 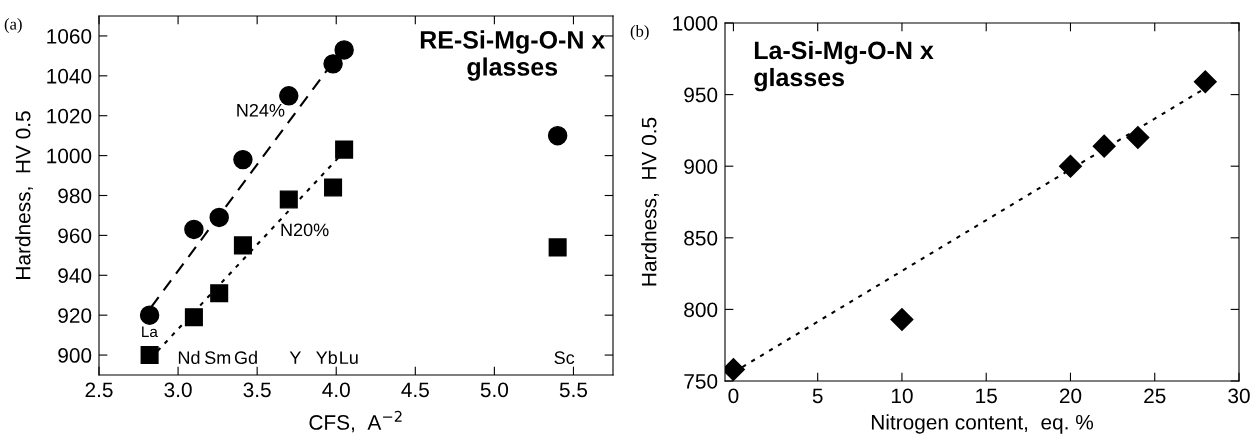 I want to click on x-tick-label: 15, so click(x=986, y=396).